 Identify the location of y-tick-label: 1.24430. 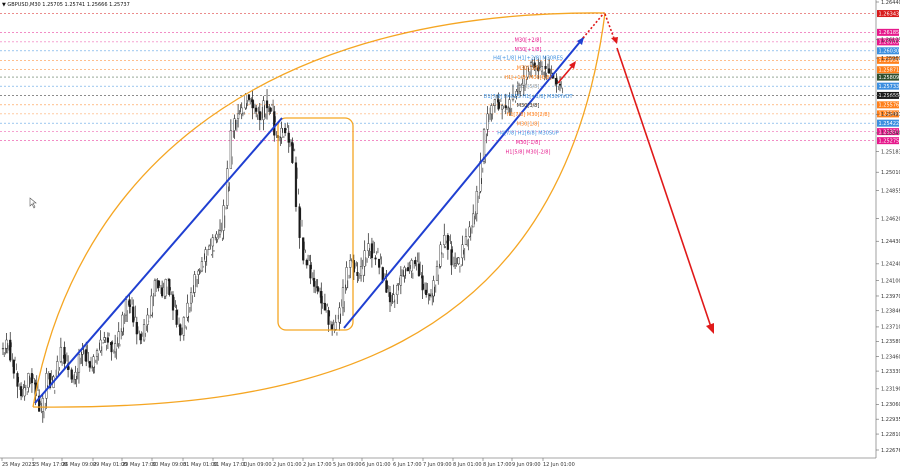
(890, 242).